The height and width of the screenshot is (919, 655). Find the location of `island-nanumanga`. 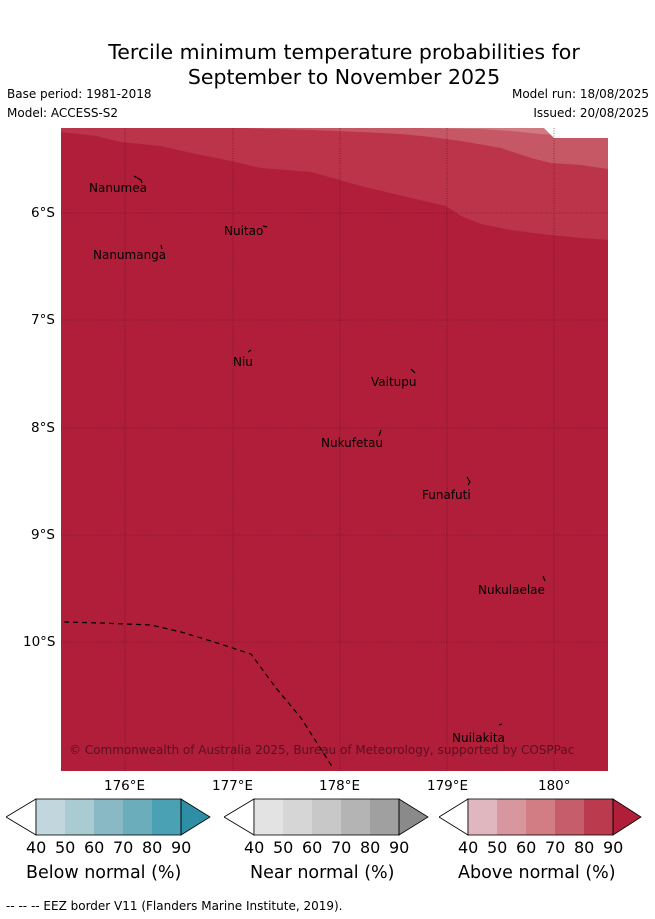

island-nanumanga is located at coordinates (161, 247).